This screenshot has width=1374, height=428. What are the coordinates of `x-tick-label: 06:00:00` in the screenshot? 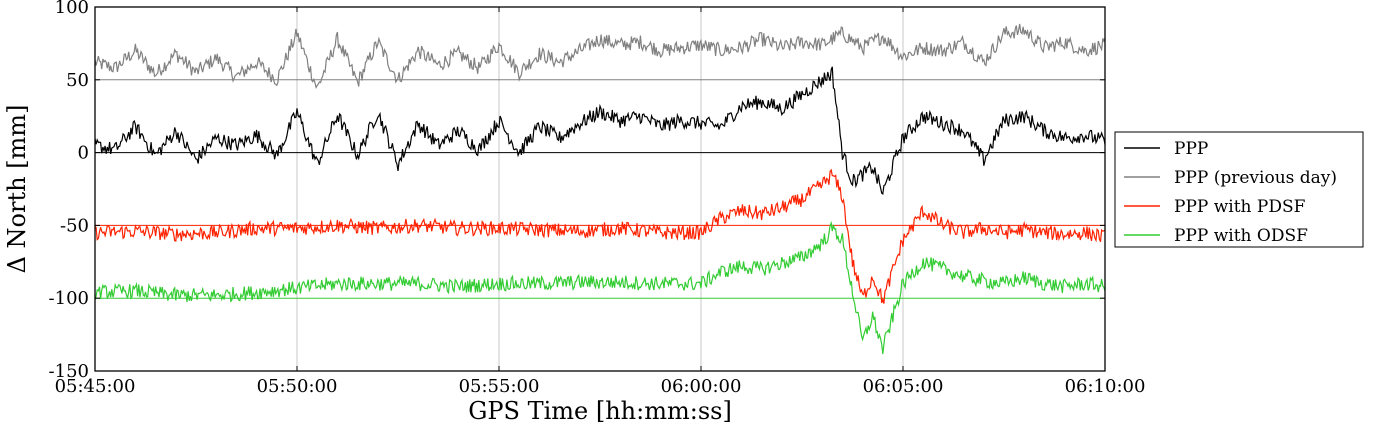 It's located at (701, 386).